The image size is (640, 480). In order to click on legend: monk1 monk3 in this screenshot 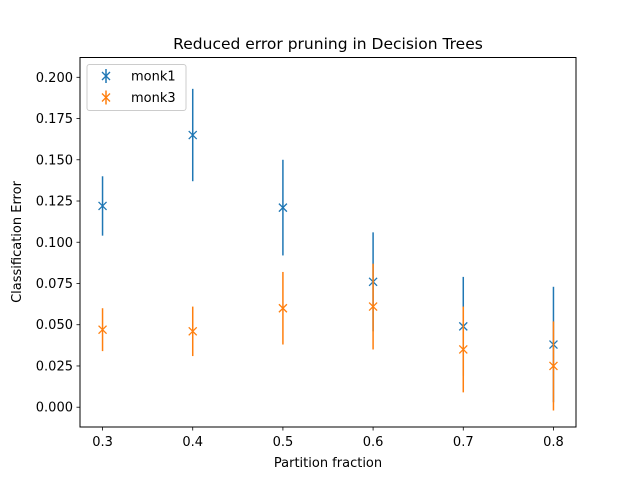, I will do `click(136, 87)`.